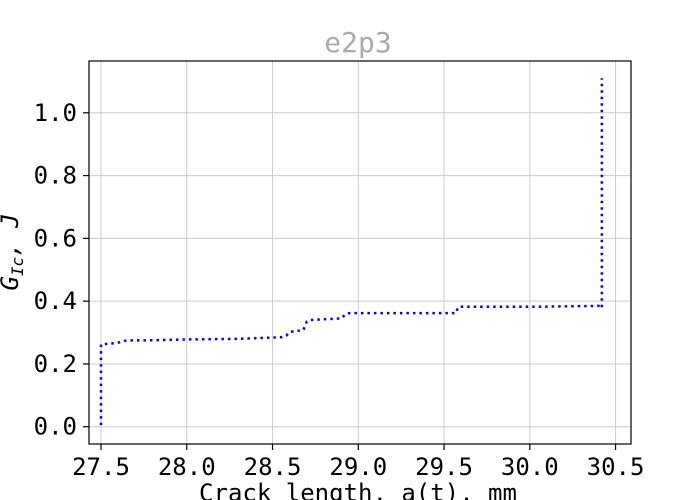 The image size is (700, 500). What do you see at coordinates (530, 467) in the screenshot?
I see `x-tick-label: 30.0` at bounding box center [530, 467].